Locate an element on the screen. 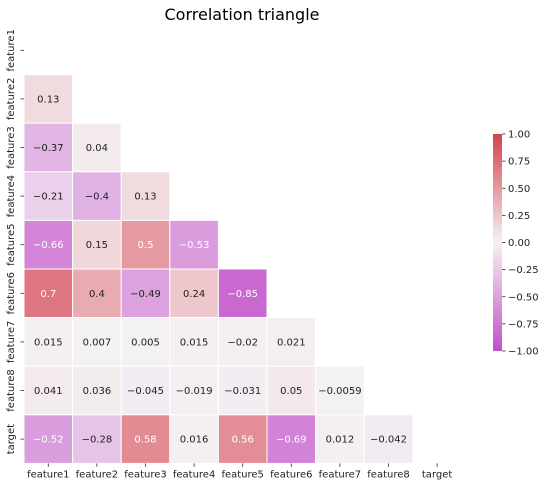 Image resolution: width=548 pixels, height=484 pixels. colorbar-tick-label: −1.00 is located at coordinates (523, 352).